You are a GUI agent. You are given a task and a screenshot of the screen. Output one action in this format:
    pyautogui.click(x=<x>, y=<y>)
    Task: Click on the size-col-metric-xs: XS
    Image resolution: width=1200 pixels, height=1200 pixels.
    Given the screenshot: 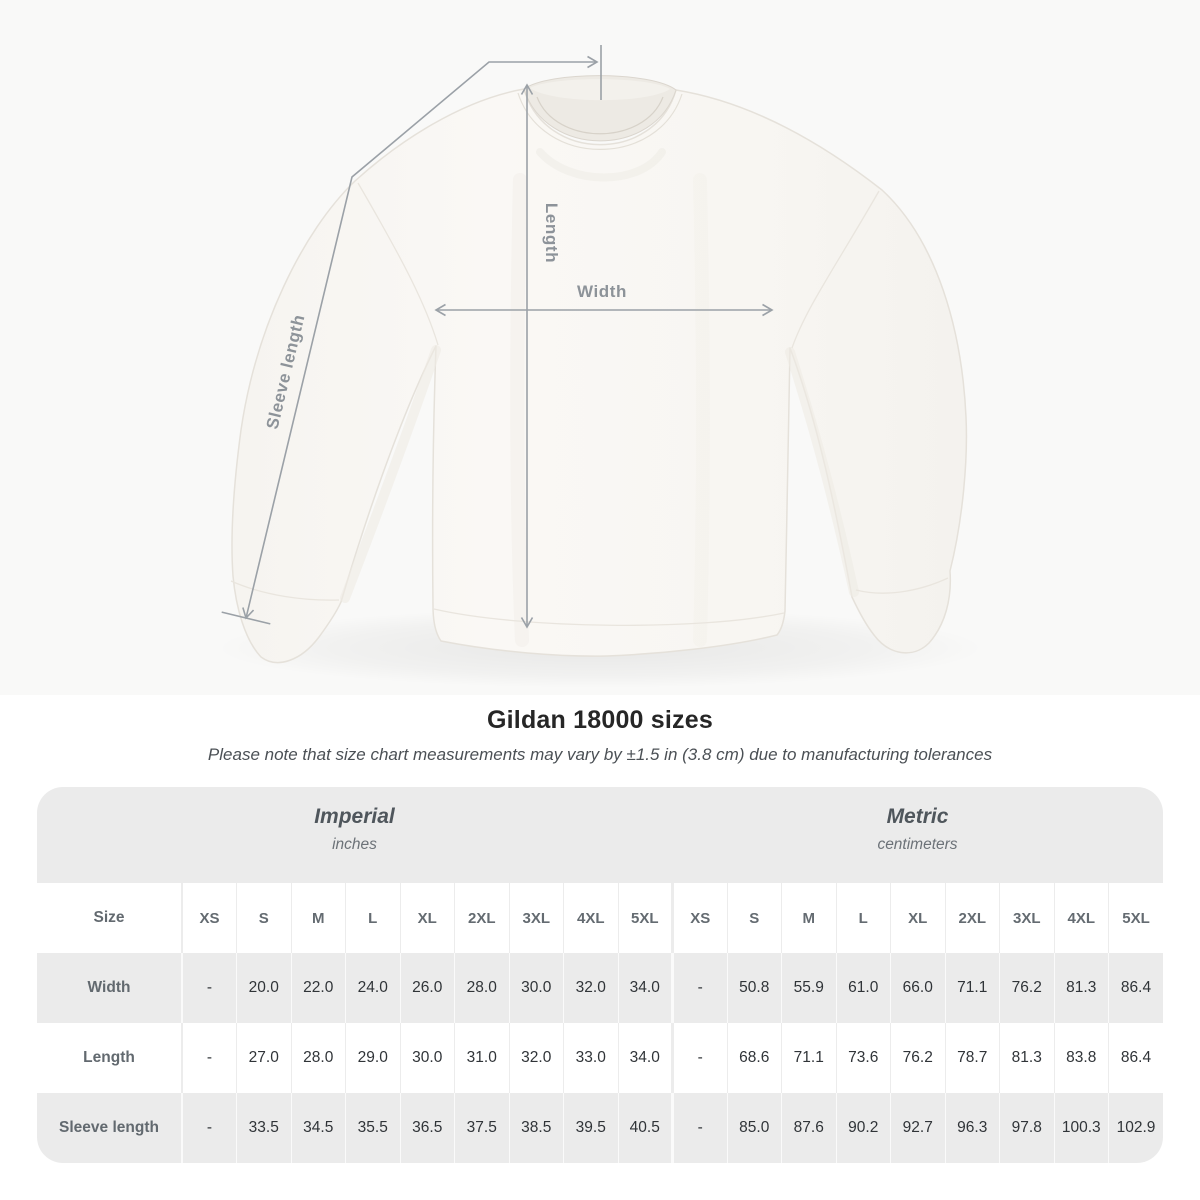 What is the action you would take?
    pyautogui.click(x=699, y=918)
    